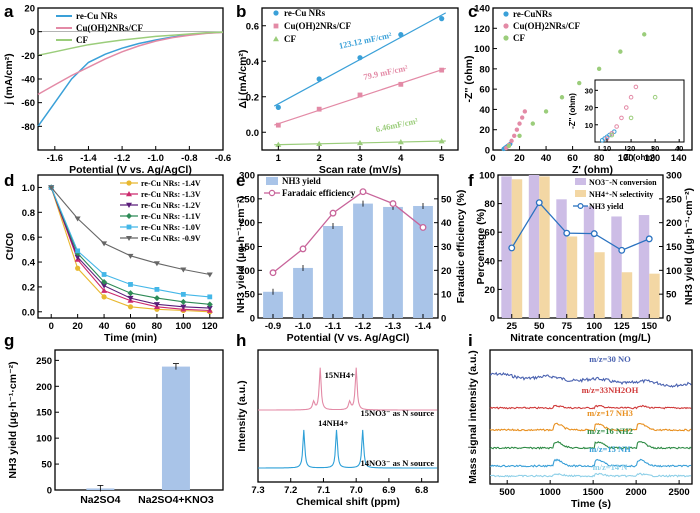  Describe the element at coordinates (156, 158) in the screenshot. I see `x-tick-label: -1.0` at that location.